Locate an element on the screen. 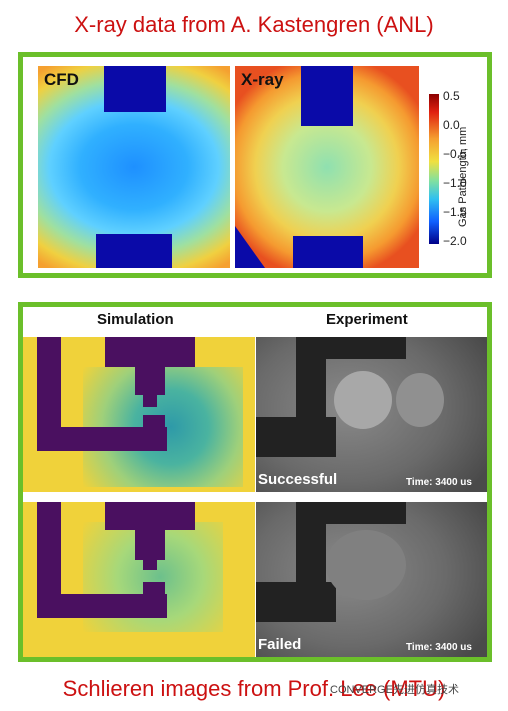 This screenshot has width=508, height=711. colorbar-tick: −0.5 is located at coordinates (455, 154).